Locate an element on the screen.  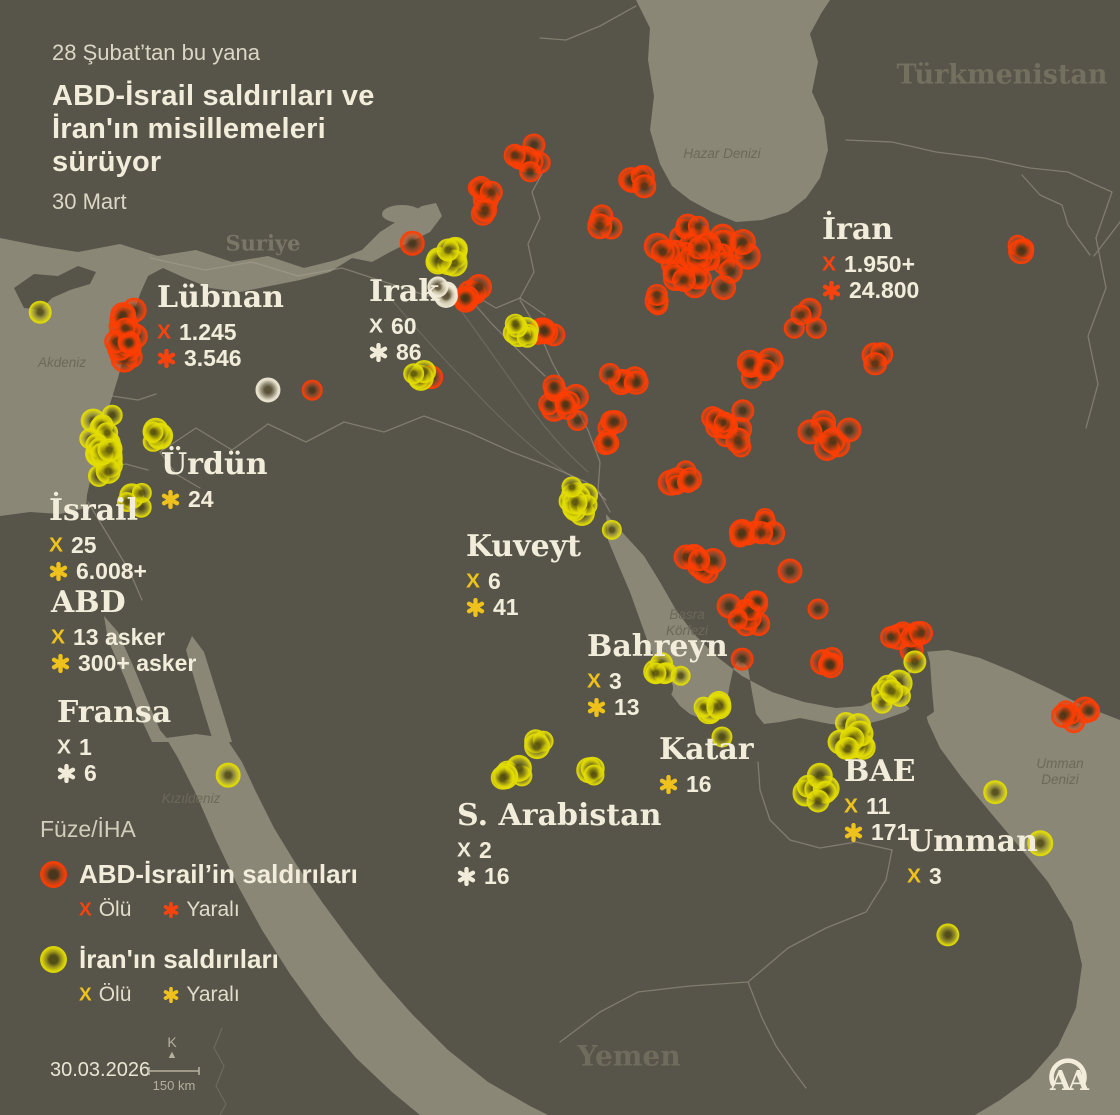
tigris-river is located at coordinates (520, 385).